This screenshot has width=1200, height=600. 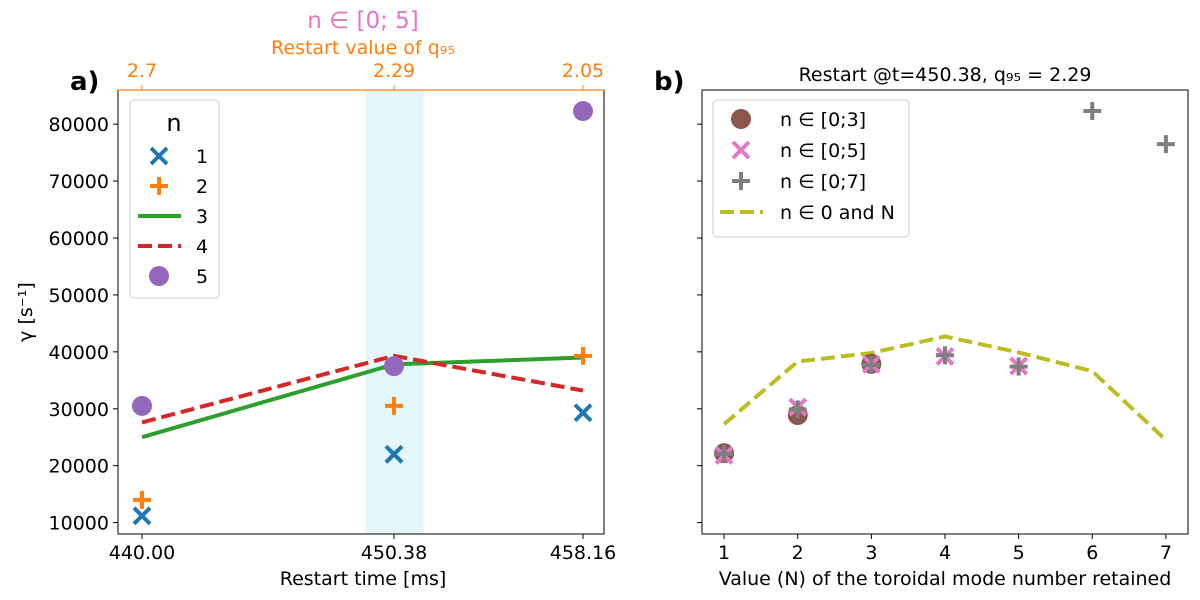 I want to click on panel-a-xtick-label: 450.38, so click(x=394, y=553).